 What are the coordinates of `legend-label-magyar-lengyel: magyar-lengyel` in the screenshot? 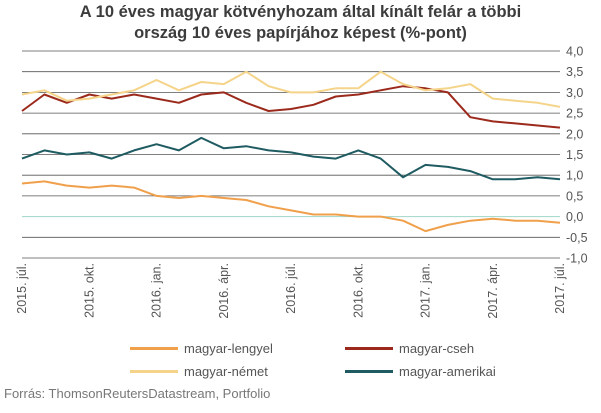 It's located at (228, 348).